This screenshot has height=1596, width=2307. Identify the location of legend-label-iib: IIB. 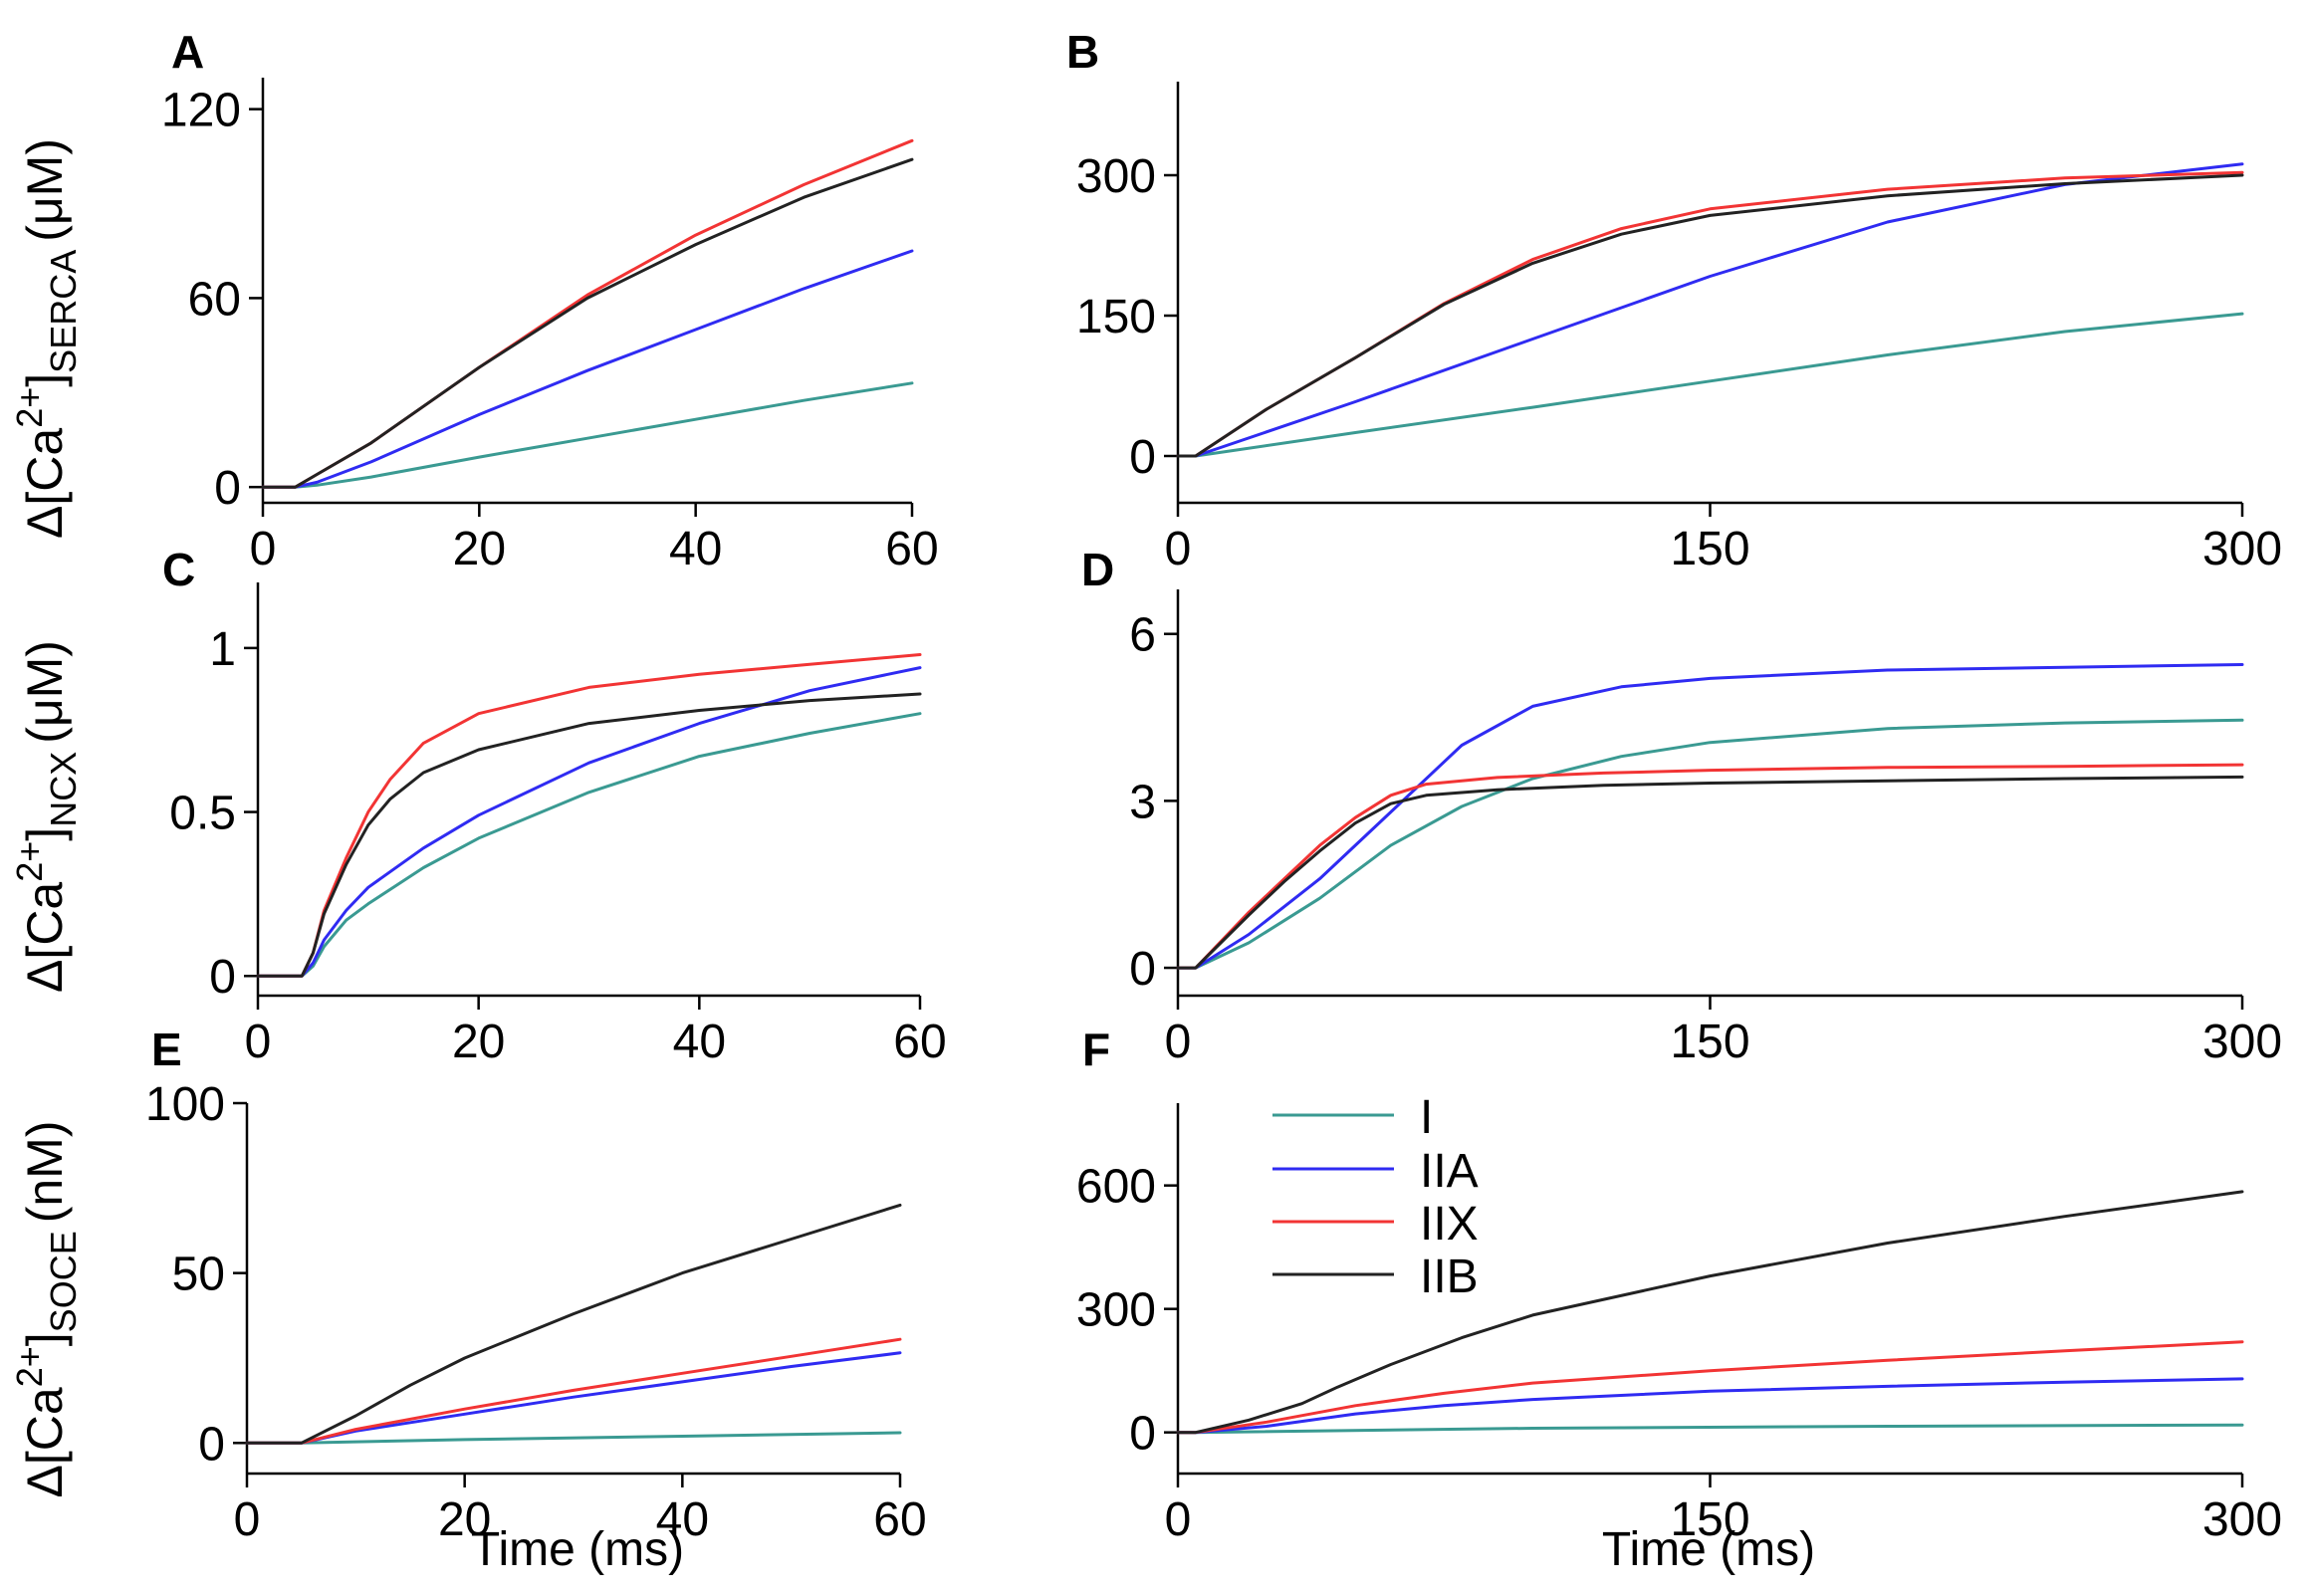
(1450, 1277).